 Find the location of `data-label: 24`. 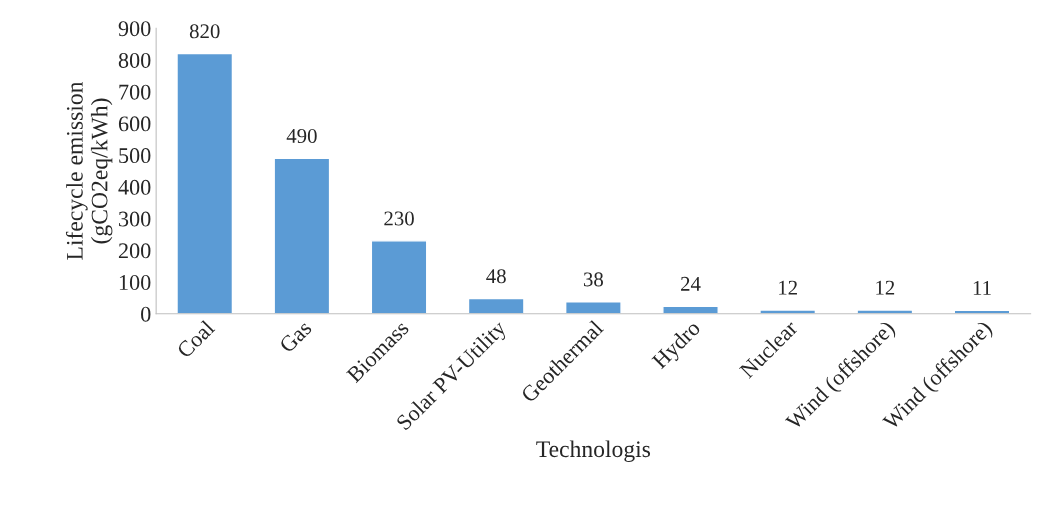

data-label: 24 is located at coordinates (691, 283).